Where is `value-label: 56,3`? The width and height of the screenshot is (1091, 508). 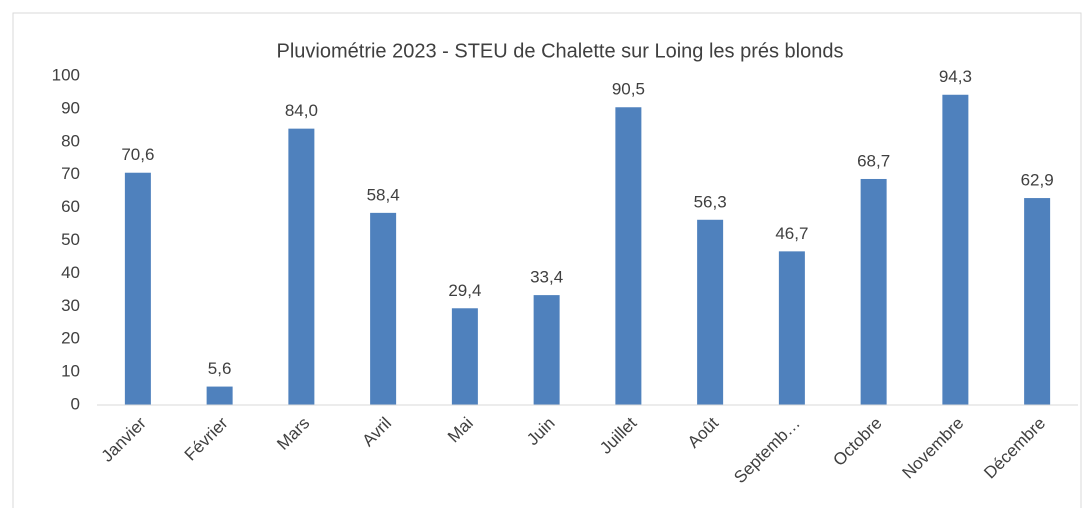 value-label: 56,3 is located at coordinates (710, 201).